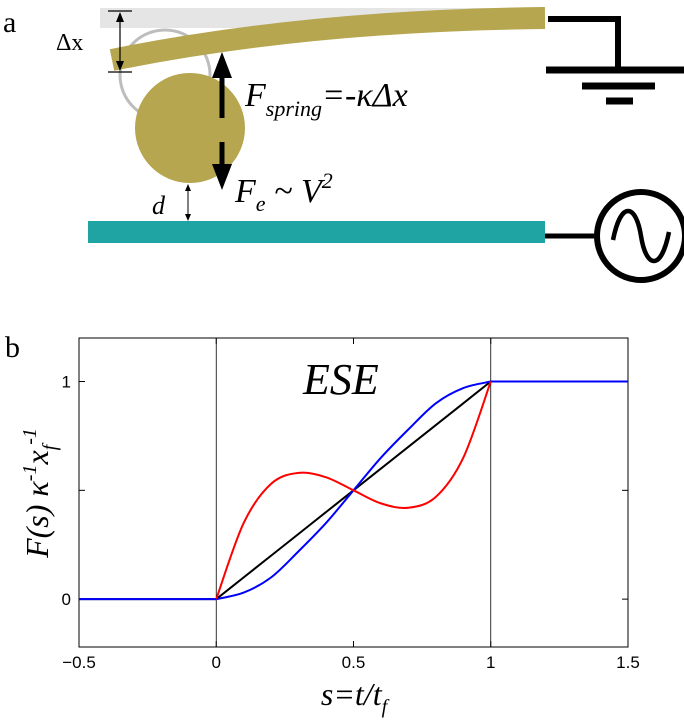  Describe the element at coordinates (355, 697) in the screenshot. I see `x-axis-label: s=t/tf` at that location.